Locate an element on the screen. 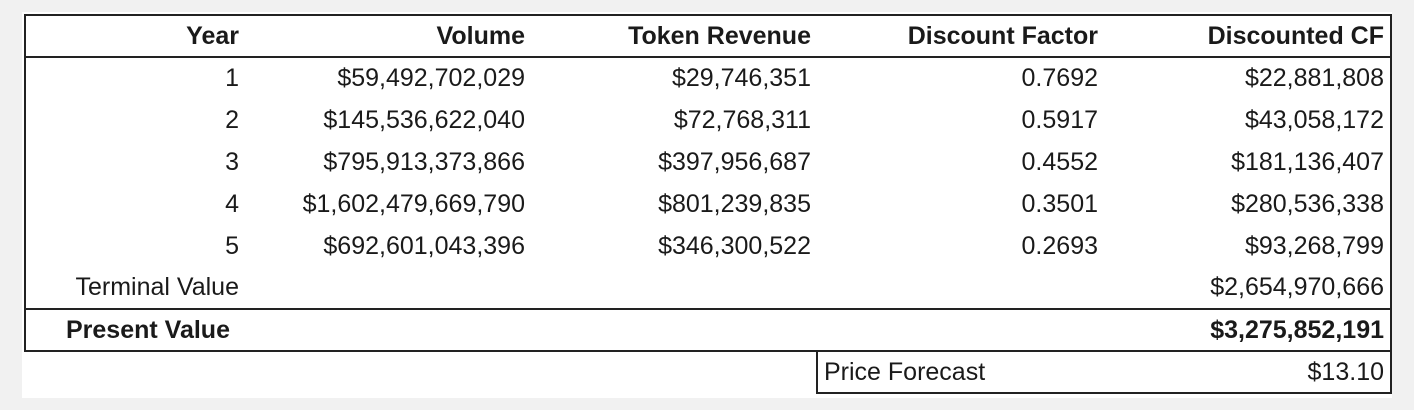 Image resolution: width=1414 pixels, height=410 pixels. cell-discounted-cf: $22,881,808 is located at coordinates (1248, 78).